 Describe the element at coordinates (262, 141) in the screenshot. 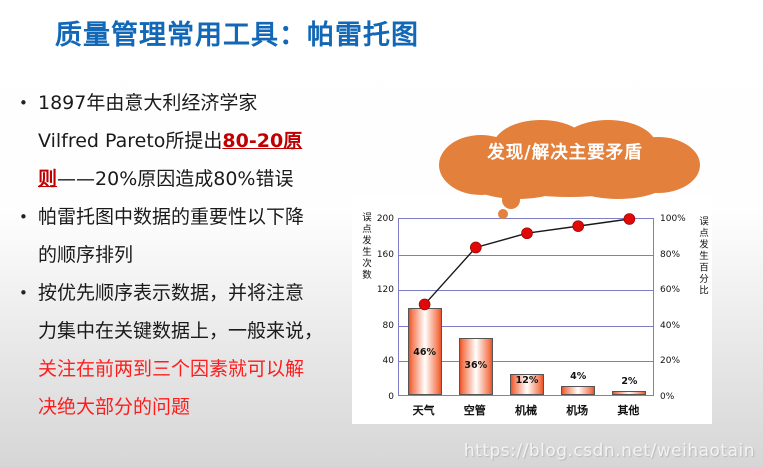

I see `highlighted-text-segment: 80-20原` at that location.